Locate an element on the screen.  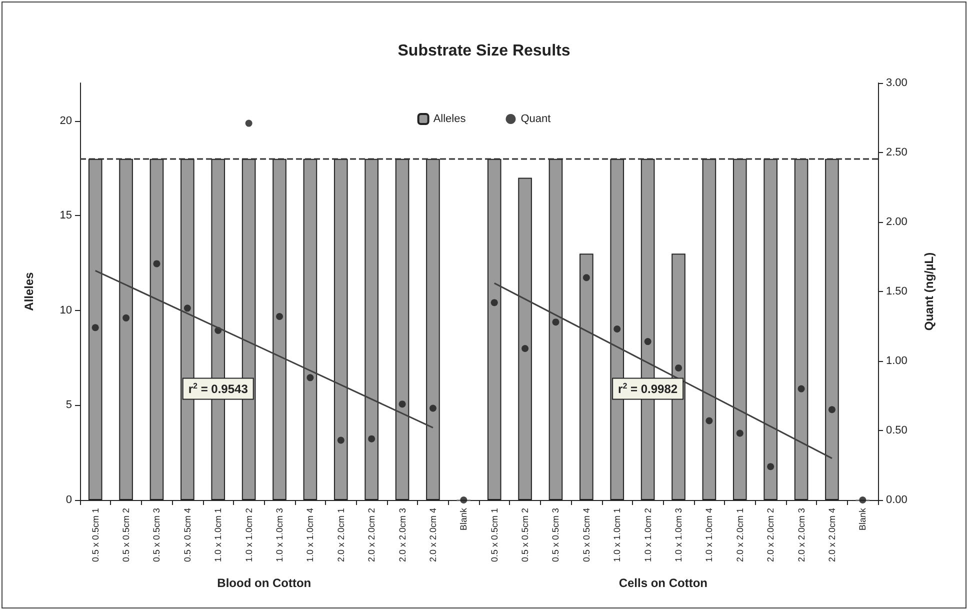
y-tick-label: 10 is located at coordinates (66, 310).